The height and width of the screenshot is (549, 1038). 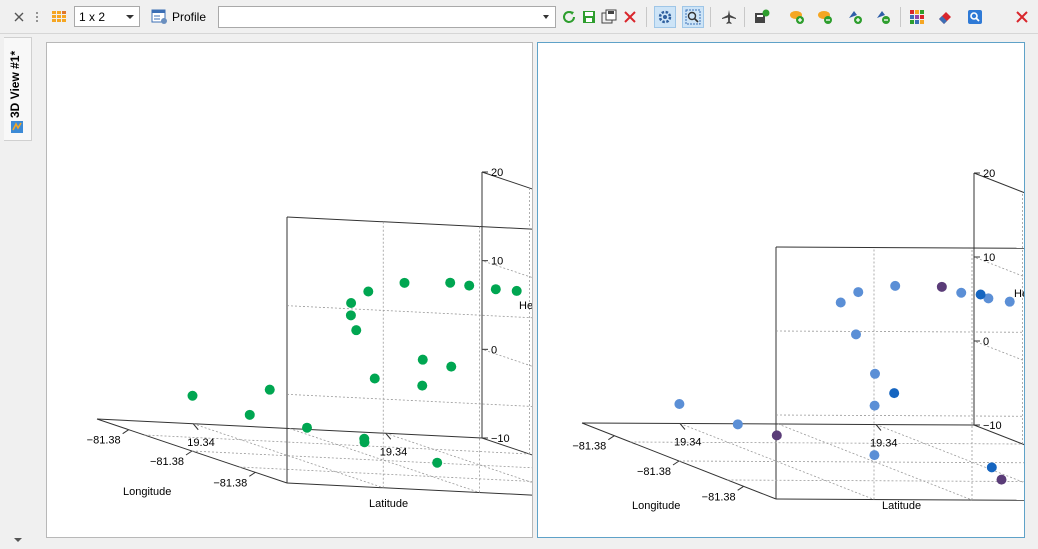 What do you see at coordinates (18, 291) in the screenshot?
I see `side-tab-bar: 3D View #1*` at bounding box center [18, 291].